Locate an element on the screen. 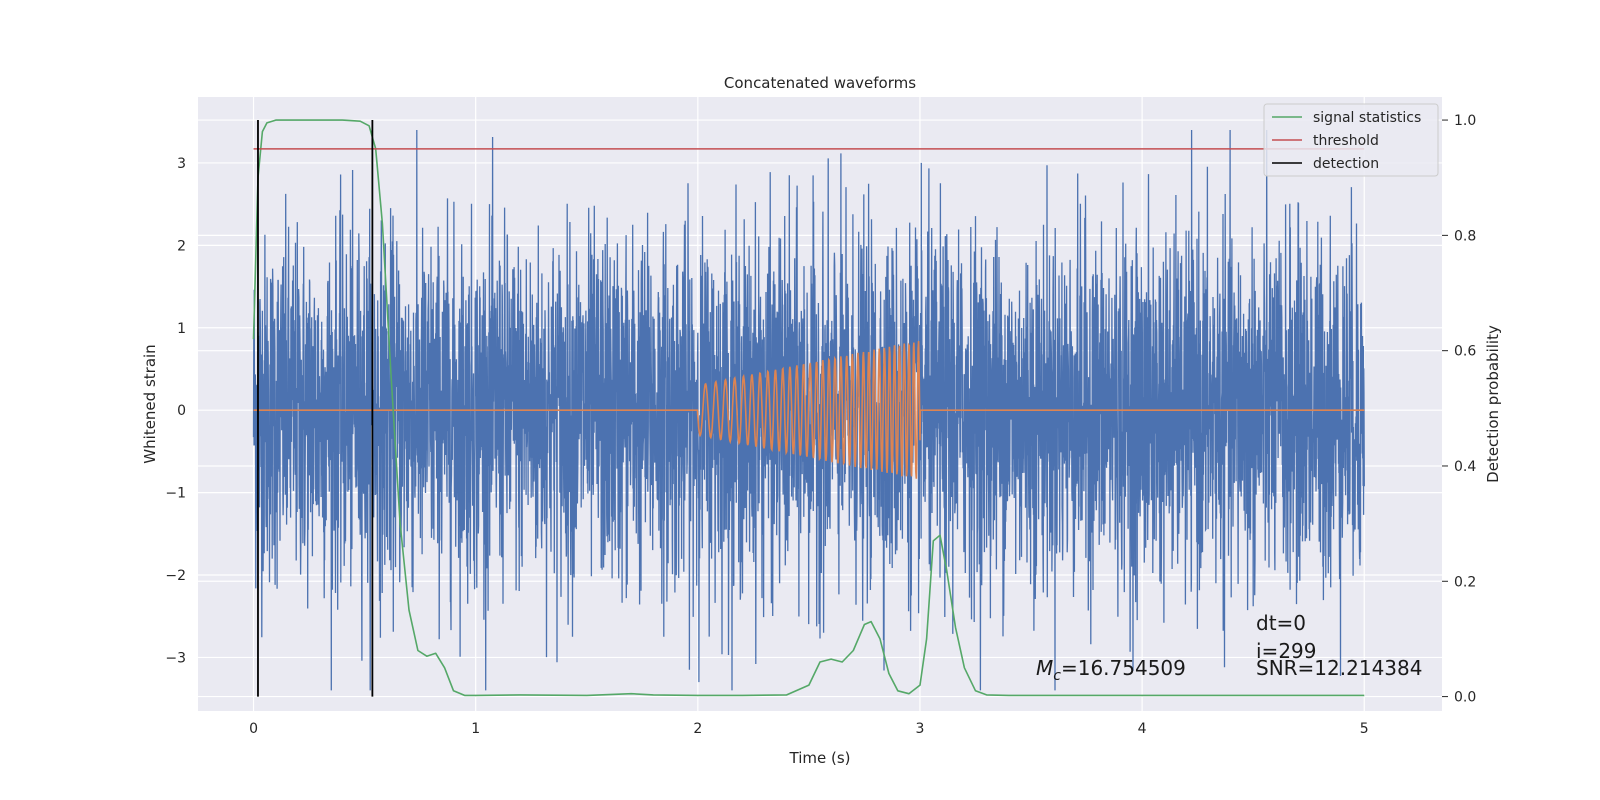 Image resolution: width=1600 pixels, height=800 pixels. y-left-tick-label: 1 is located at coordinates (181, 329).